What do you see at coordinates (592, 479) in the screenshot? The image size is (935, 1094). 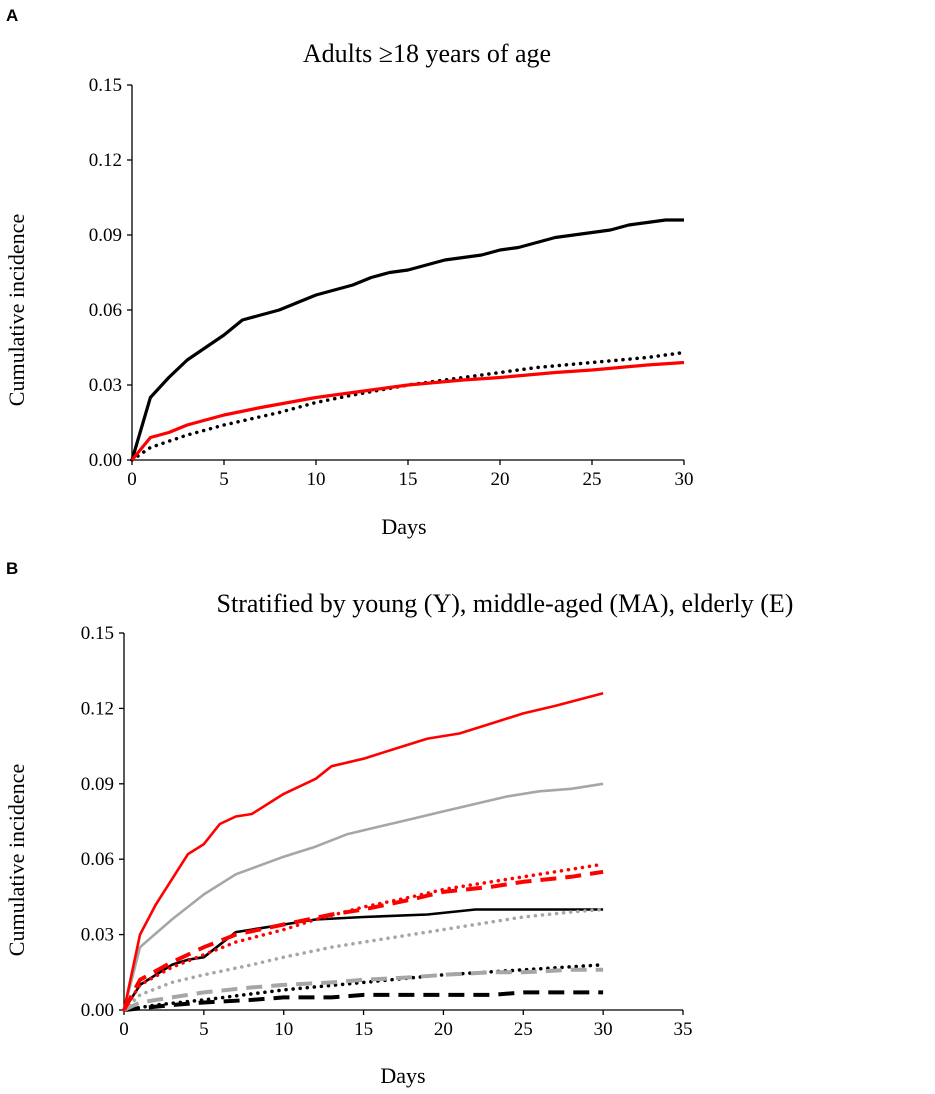 I see `panel-a-x-tick-label: 25` at bounding box center [592, 479].